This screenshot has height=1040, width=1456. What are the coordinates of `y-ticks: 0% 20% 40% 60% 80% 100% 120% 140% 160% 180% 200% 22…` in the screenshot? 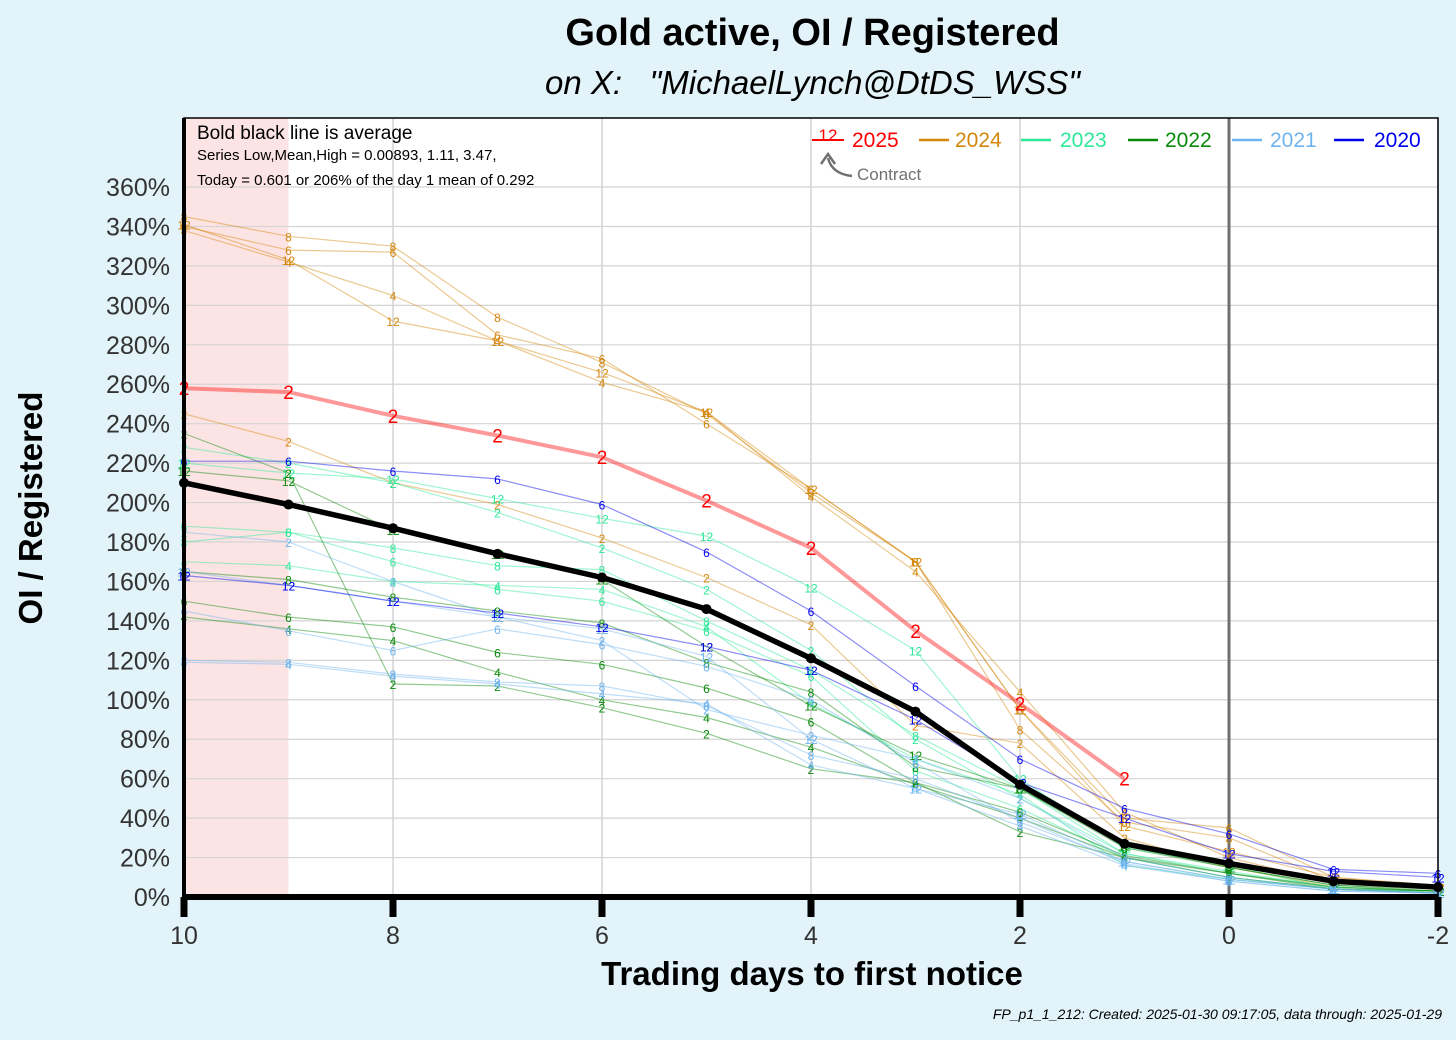 It's located at (138, 543).